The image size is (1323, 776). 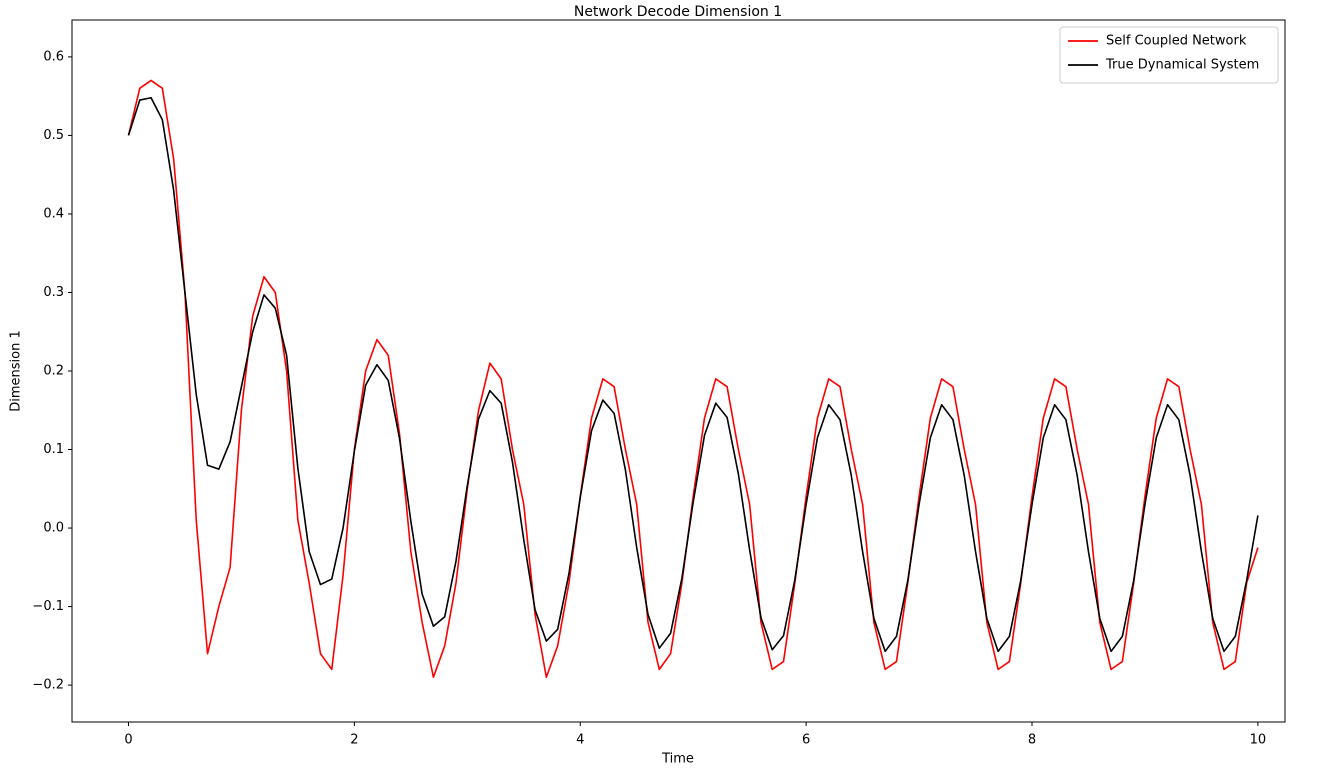 What do you see at coordinates (1169, 55) in the screenshot?
I see `legend-box` at bounding box center [1169, 55].